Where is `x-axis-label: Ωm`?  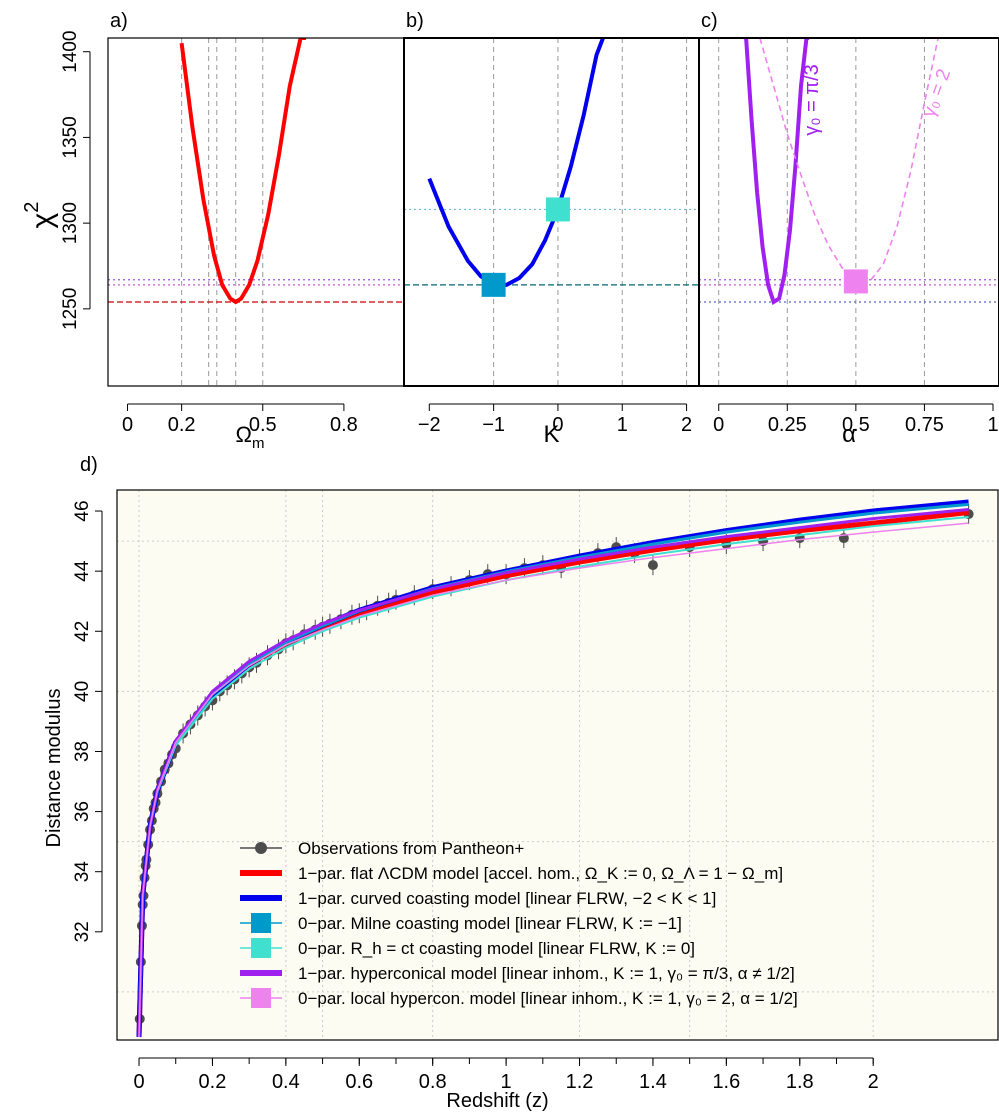 x-axis-label: Ωm is located at coordinates (250, 437).